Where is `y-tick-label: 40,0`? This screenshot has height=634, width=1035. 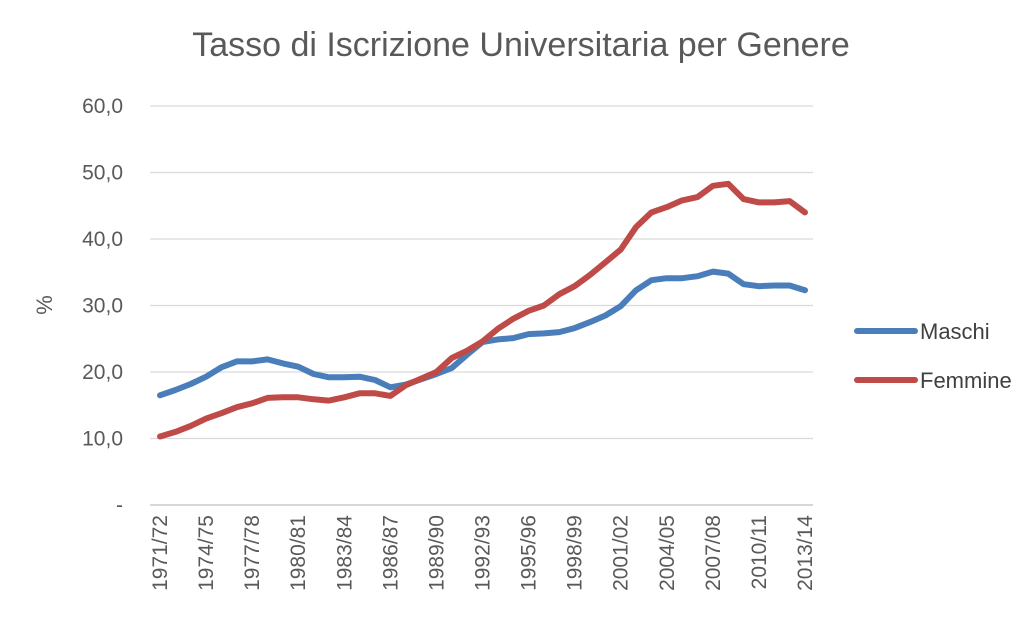 y-tick-label: 40,0 is located at coordinates (102, 239).